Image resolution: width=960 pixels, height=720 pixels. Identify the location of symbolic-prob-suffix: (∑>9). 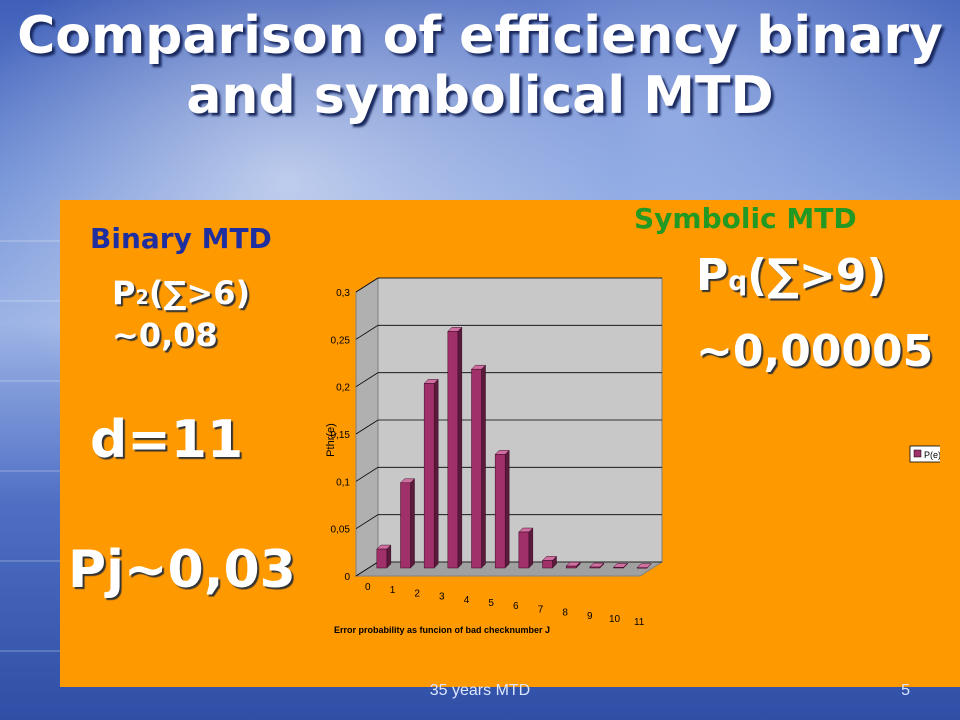
(817, 275).